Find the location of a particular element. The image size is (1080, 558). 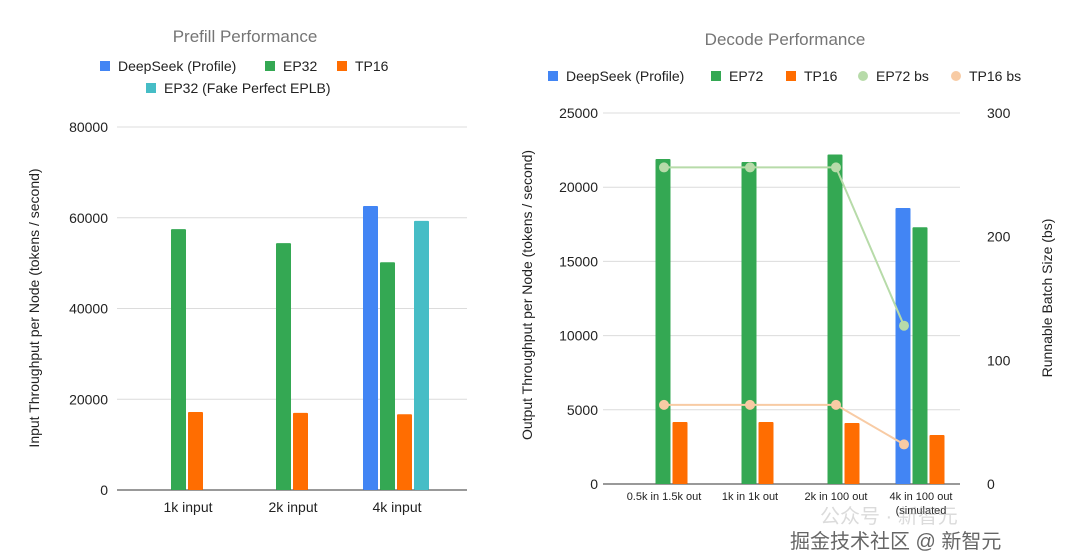

decode-y-tick: 20000 is located at coordinates (578, 187).